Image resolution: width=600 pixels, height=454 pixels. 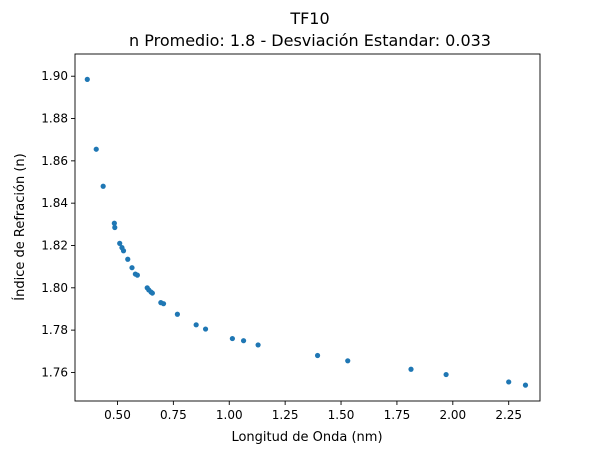 I want to click on x-tick-label: 2.00, so click(x=452, y=415).